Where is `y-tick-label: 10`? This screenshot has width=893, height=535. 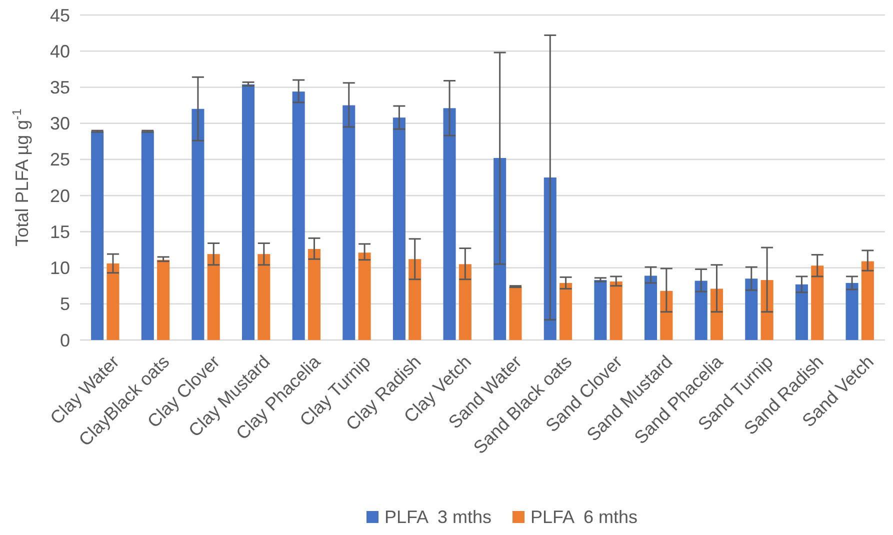
y-tick-label: 10 is located at coordinates (60, 268).